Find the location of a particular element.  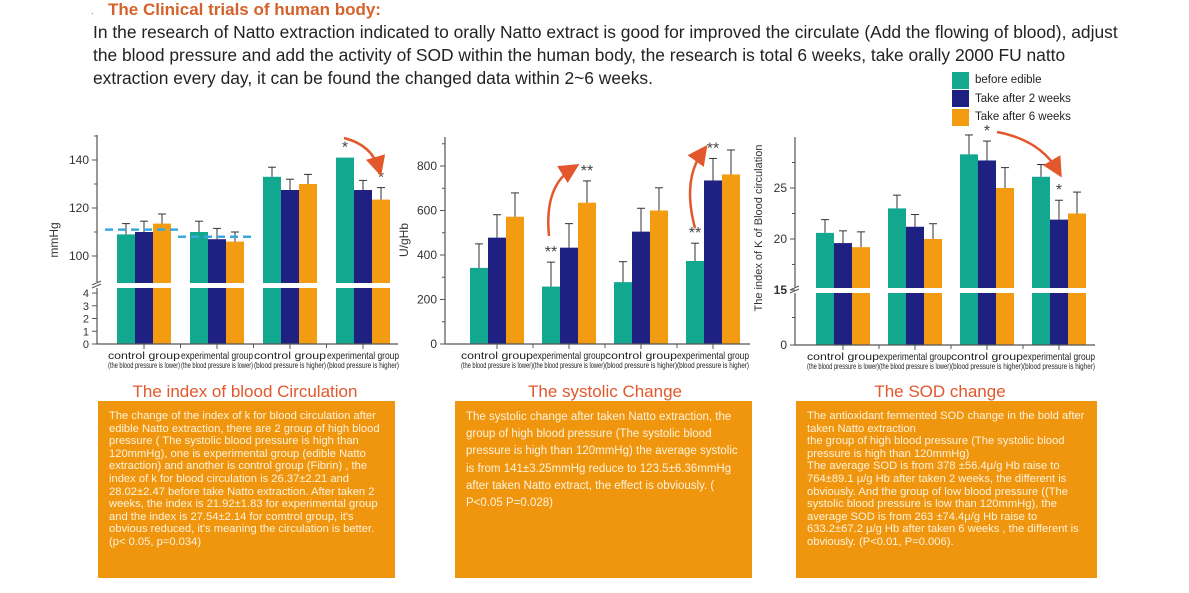

page-title: The Clinical trials of human body: is located at coordinates (244, 9).